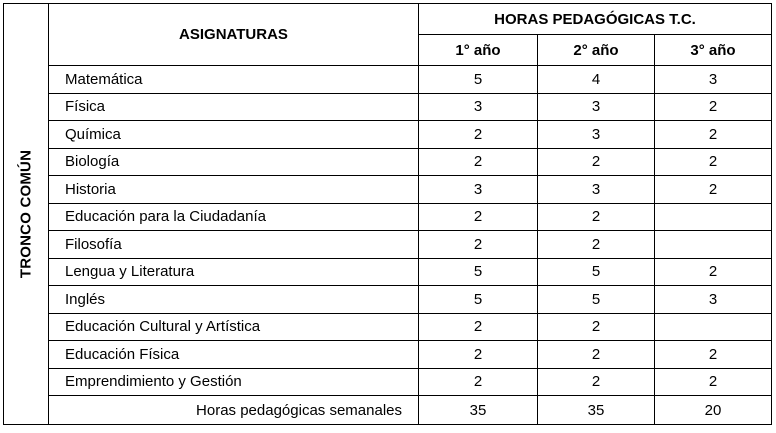  Describe the element at coordinates (233, 79) in the screenshot. I see `subject-cell: Matemática` at that location.